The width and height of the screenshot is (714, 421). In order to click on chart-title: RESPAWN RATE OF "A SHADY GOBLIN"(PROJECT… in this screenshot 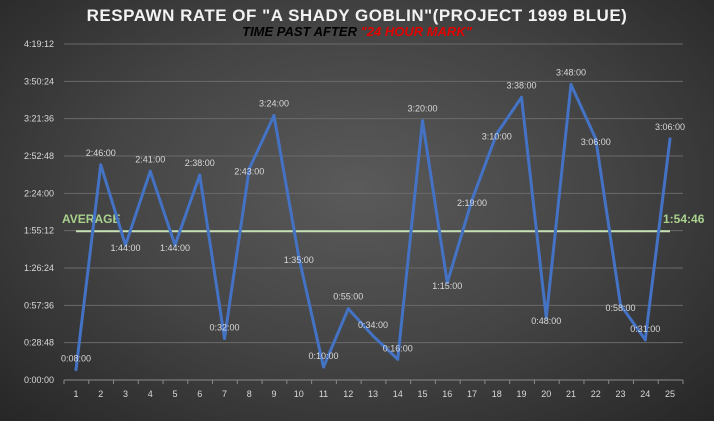, I will do `click(357, 15)`.